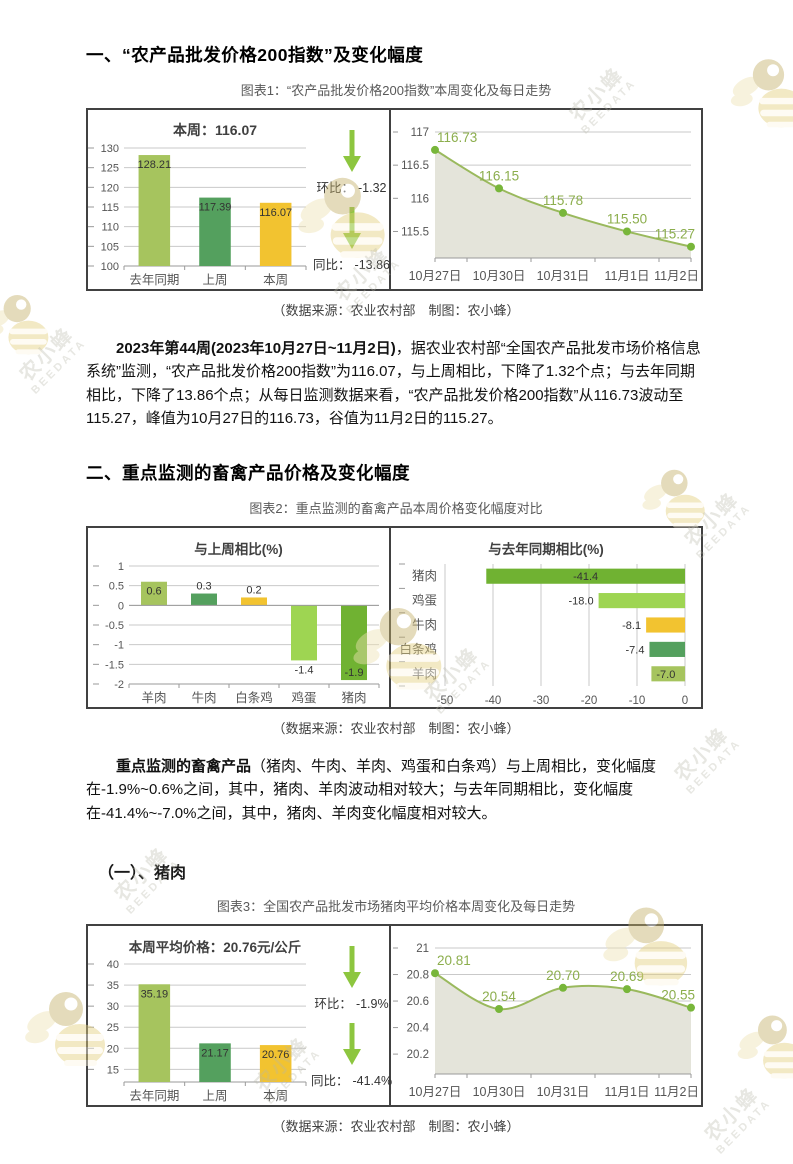 The image size is (793, 1164). What do you see at coordinates (418, 1055) in the screenshot?
I see `svg-text: 20.2` at bounding box center [418, 1055].